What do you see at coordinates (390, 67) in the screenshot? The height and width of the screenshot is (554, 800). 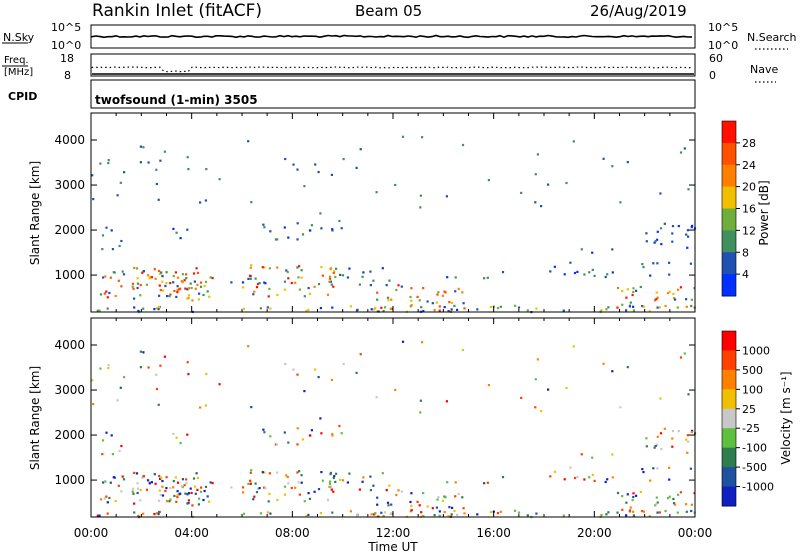 I see `frequency-panel: Freq. [MHz] 18 8 60 0 Nave` at bounding box center [390, 67].